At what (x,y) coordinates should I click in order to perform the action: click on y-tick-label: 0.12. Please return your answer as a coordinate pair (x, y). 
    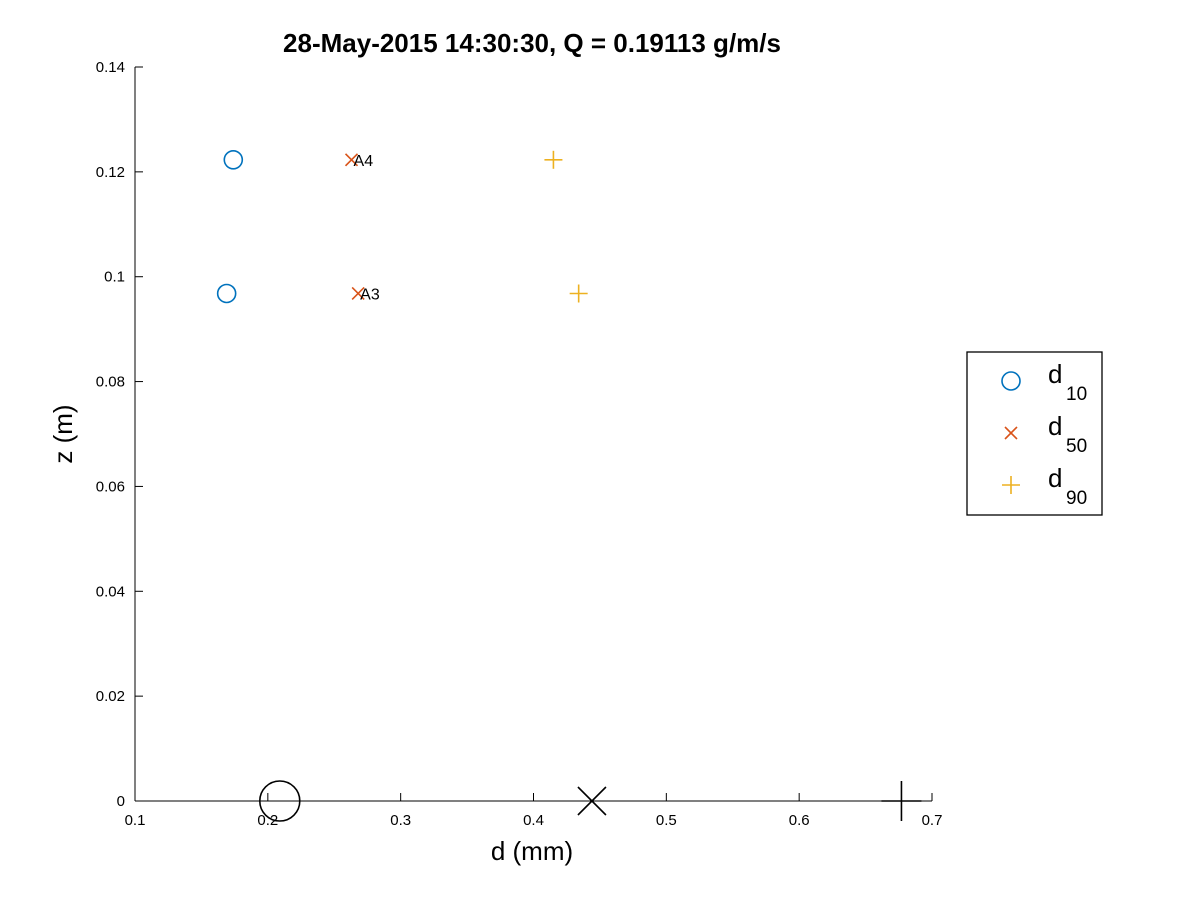
    Looking at the image, I should click on (110, 172).